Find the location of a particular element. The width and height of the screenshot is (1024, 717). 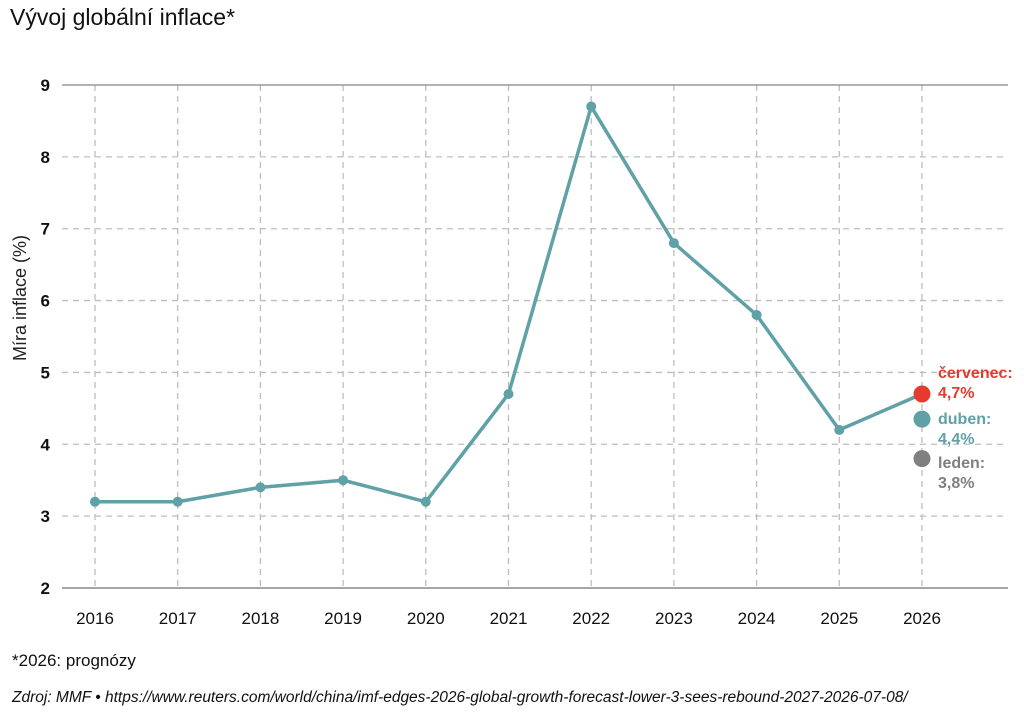

footnote: *2026: prognózy is located at coordinates (74, 660).